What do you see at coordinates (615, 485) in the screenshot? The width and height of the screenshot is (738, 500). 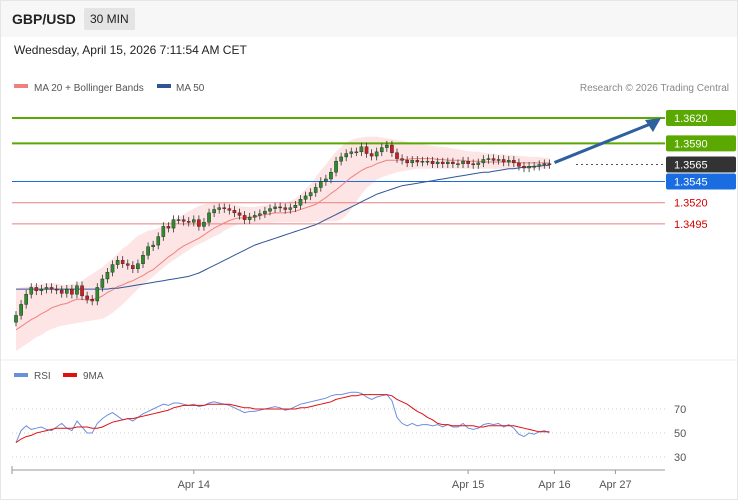 I see `x-tick-label-Apr 27: Apr 27` at bounding box center [615, 485].